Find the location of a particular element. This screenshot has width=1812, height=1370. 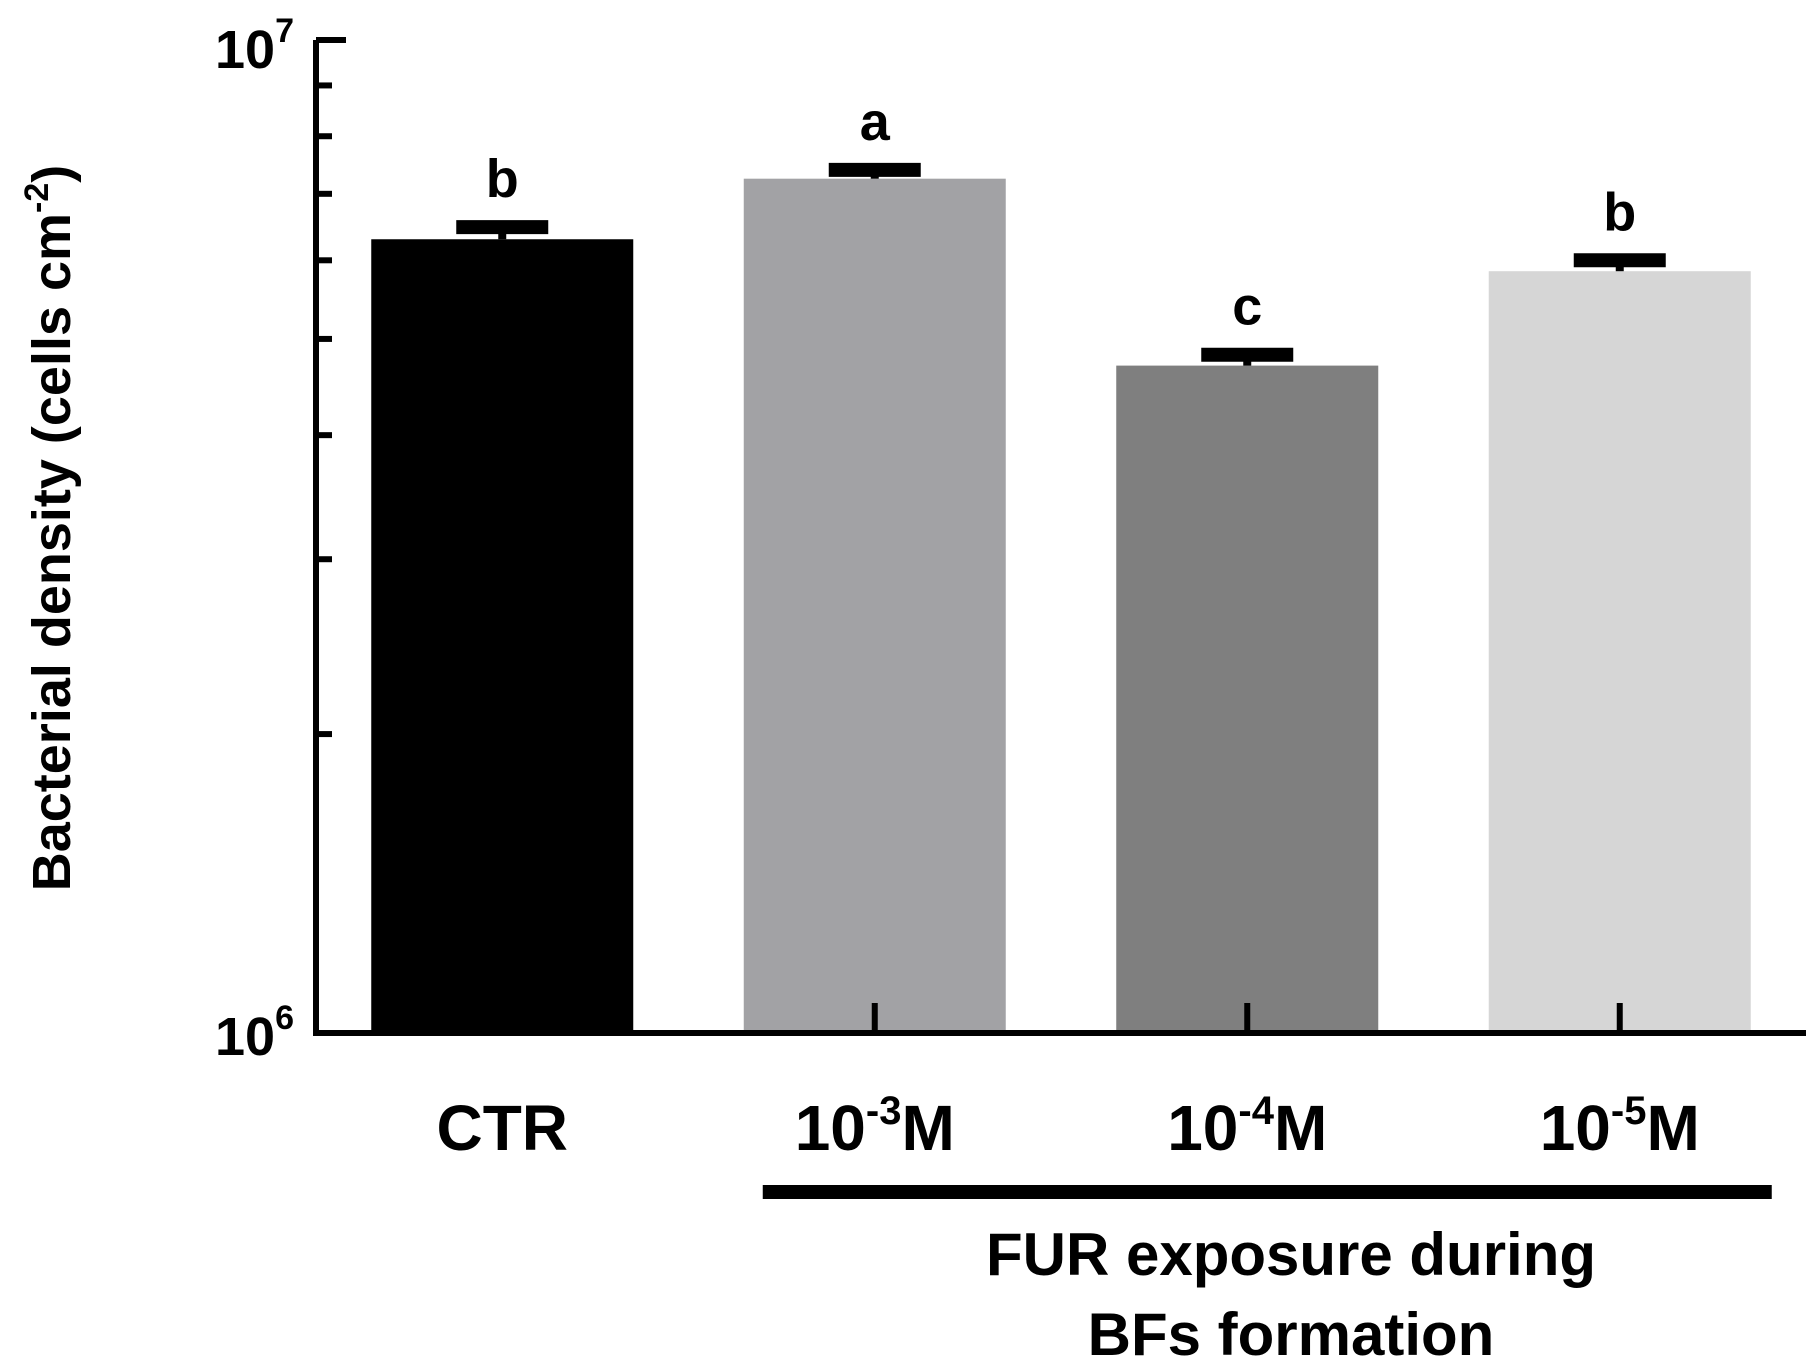

x-tick-label: CTR is located at coordinates (502, 1128).